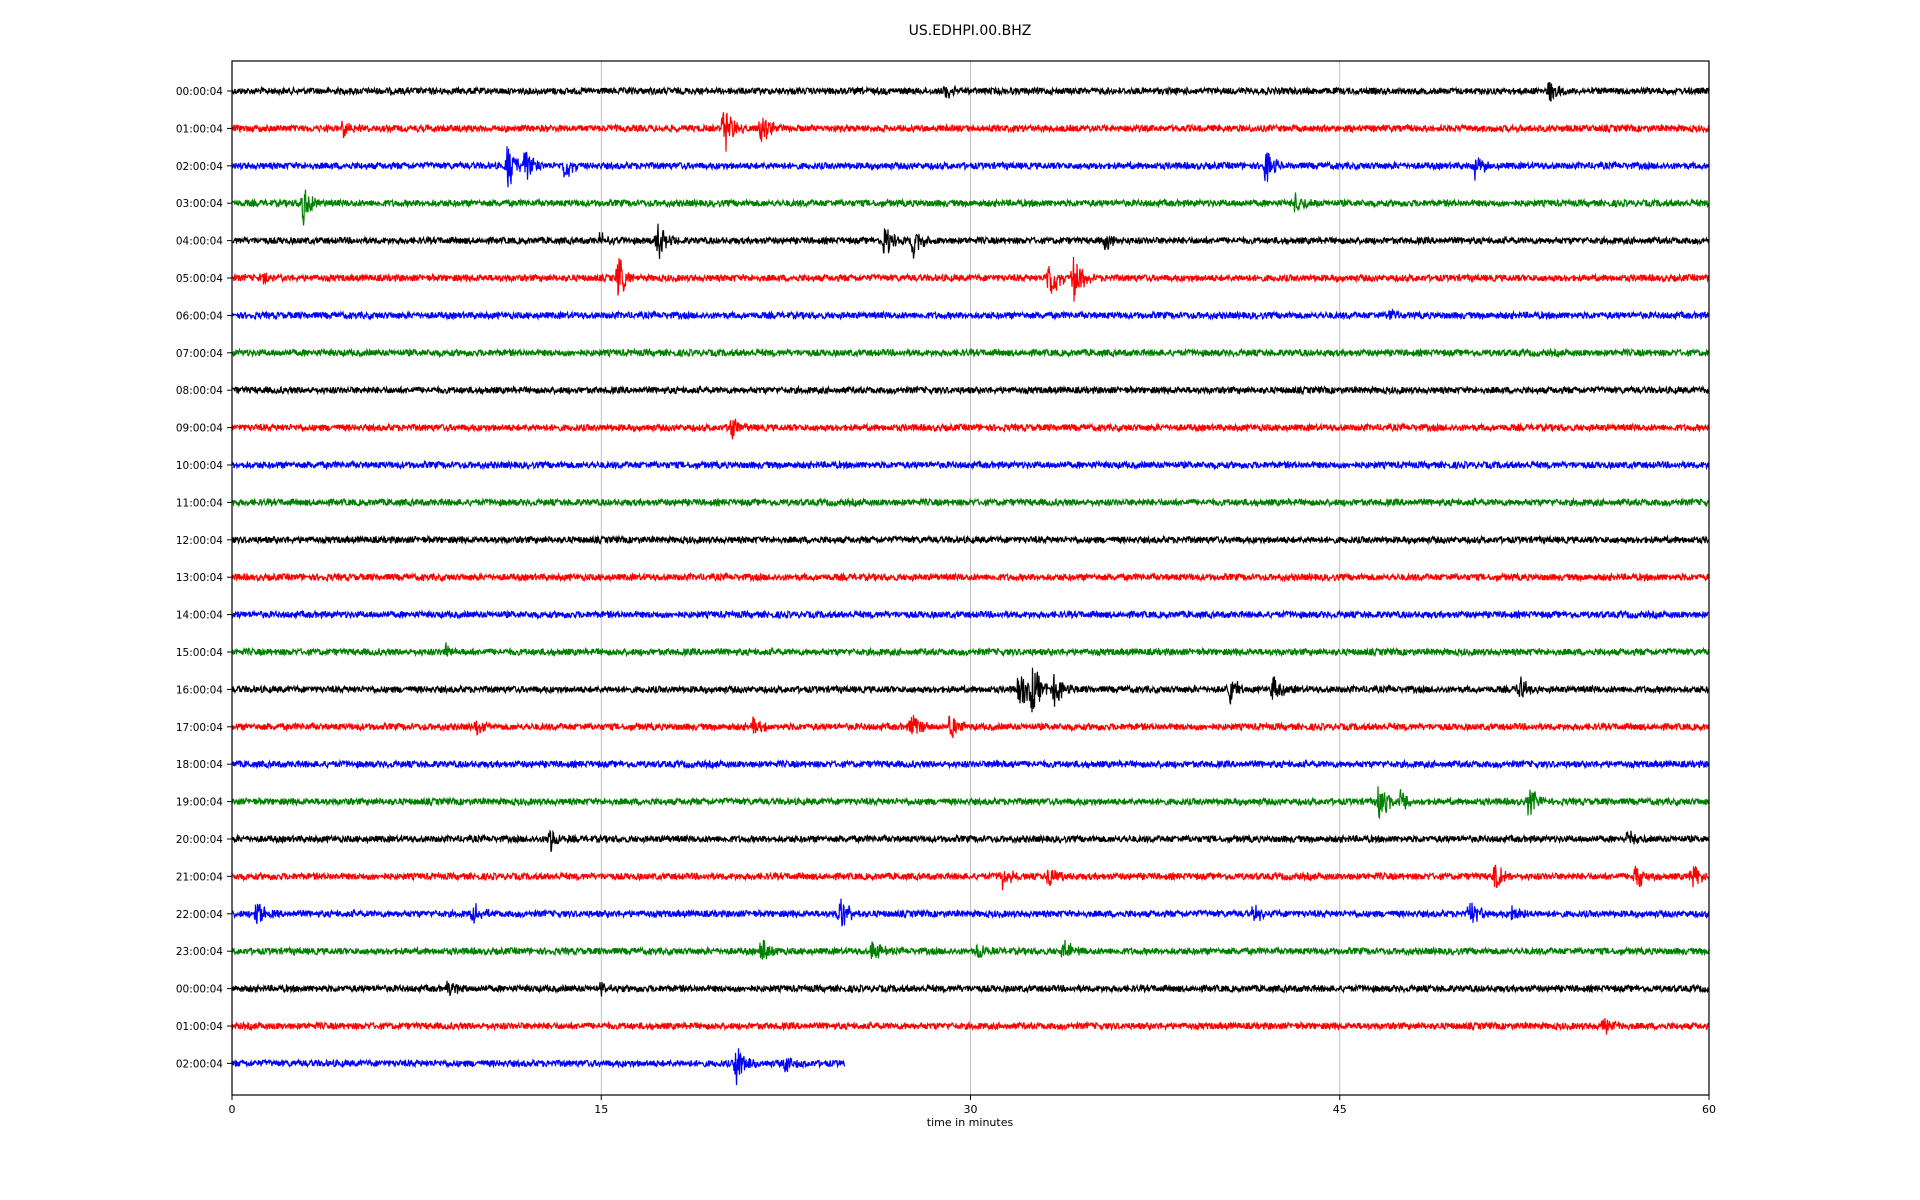 The image size is (1920, 1200). What do you see at coordinates (199, 279) in the screenshot?
I see `row-time-label: 05:00:04` at bounding box center [199, 279].